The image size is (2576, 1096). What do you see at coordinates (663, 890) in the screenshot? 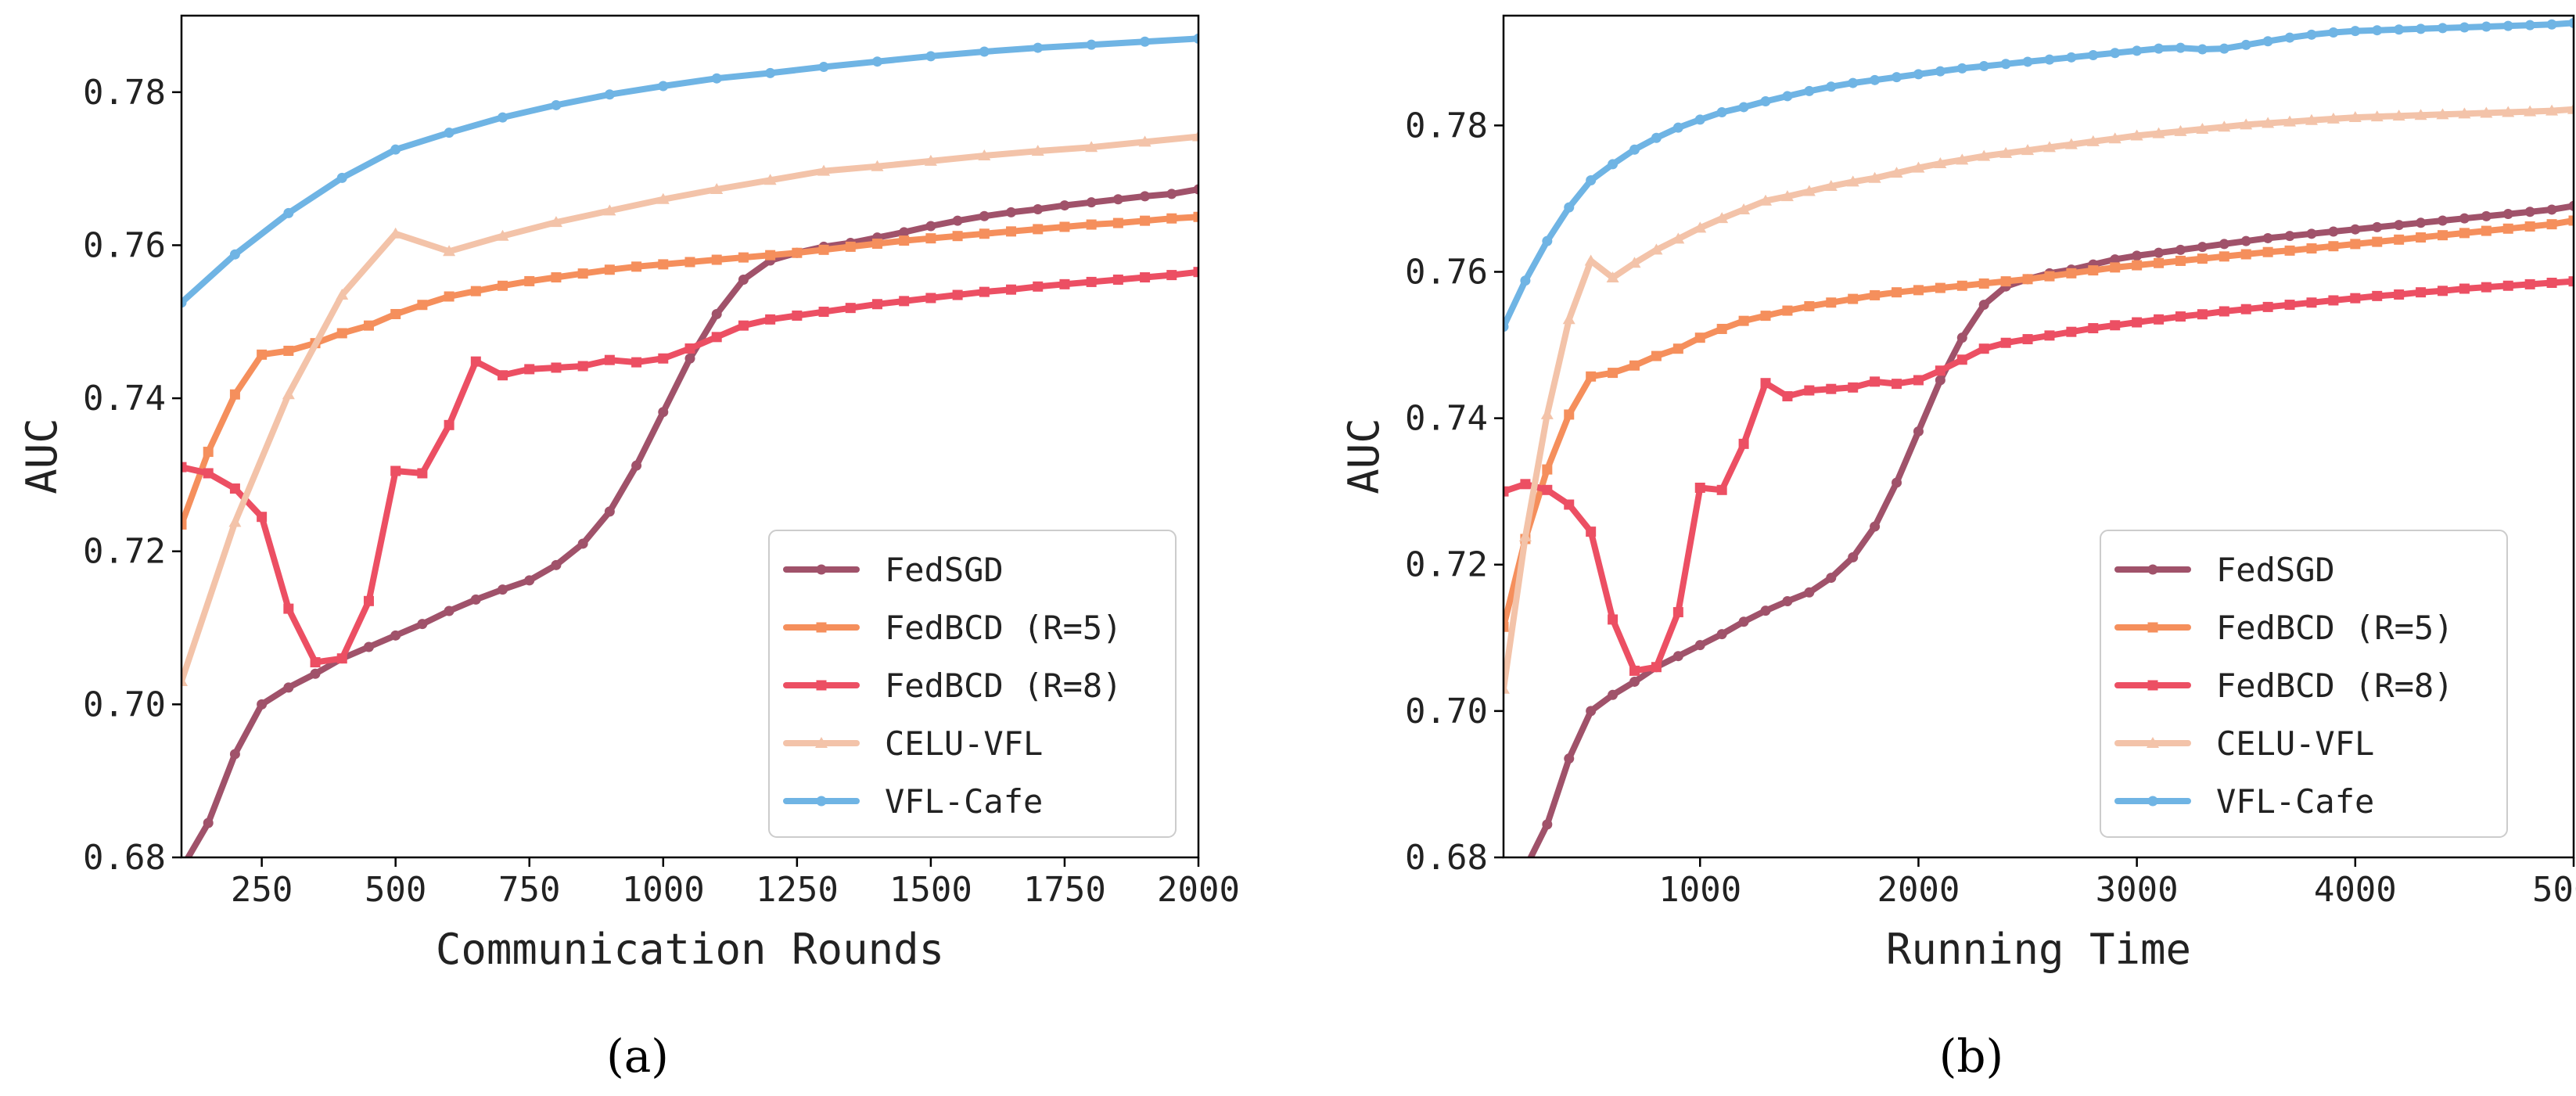
I see `x-tick-label: 1000` at bounding box center [663, 890].